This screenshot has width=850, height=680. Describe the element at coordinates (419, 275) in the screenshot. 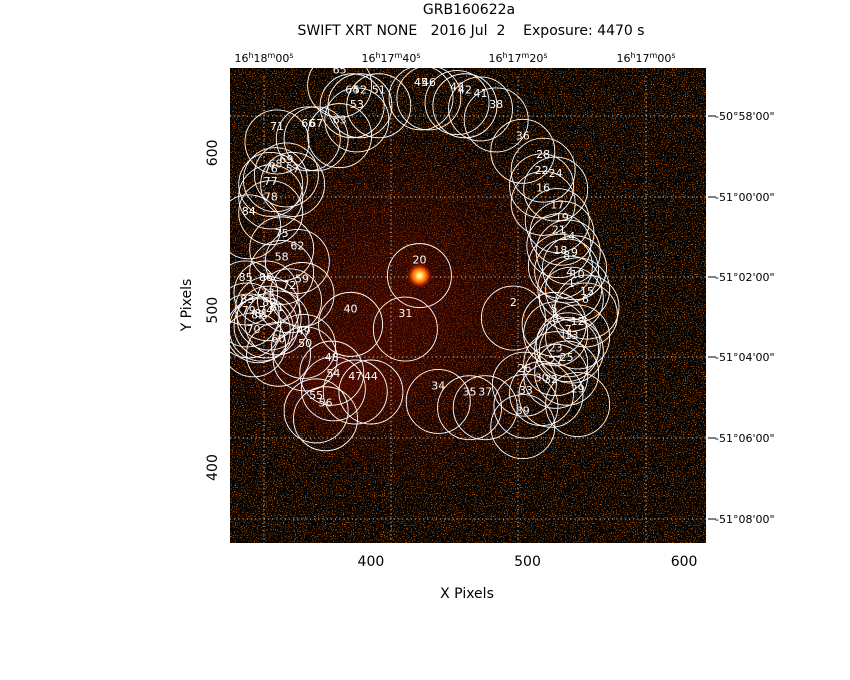

I see `bright-source` at that location.